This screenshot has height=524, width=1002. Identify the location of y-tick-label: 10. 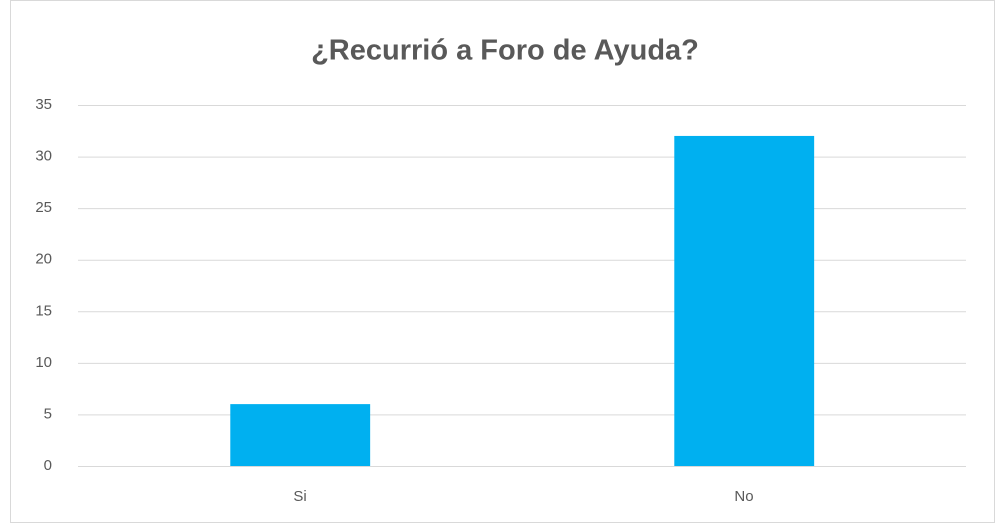
(43, 362).